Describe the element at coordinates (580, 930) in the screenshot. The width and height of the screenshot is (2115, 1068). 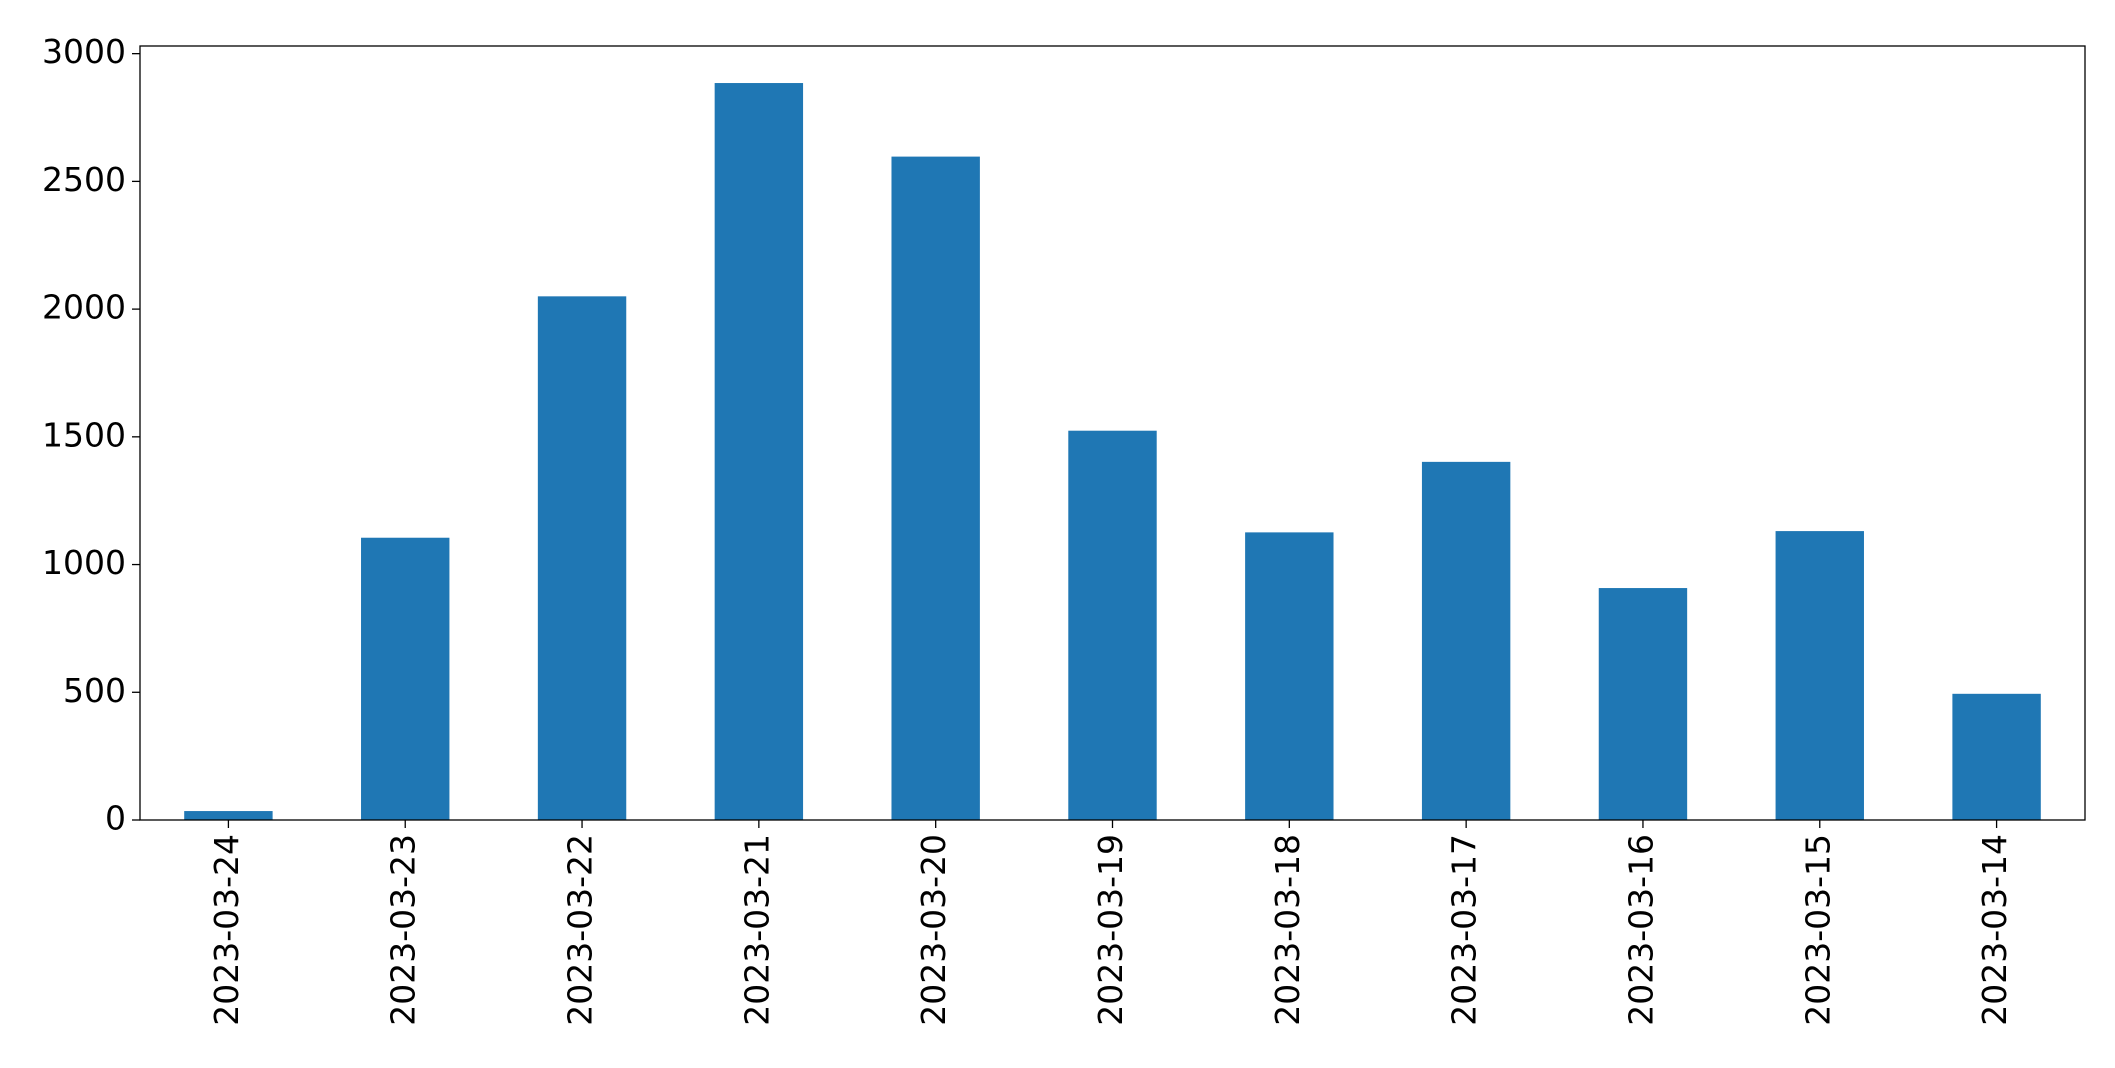
I see `x-tick-label: 2023-03-22` at that location.